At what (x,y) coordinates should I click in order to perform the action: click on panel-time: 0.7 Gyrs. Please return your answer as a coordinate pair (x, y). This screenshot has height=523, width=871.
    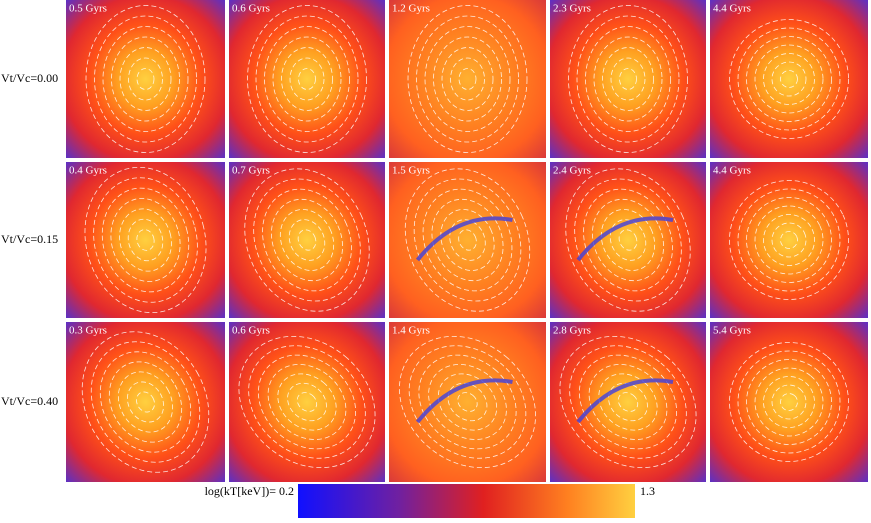
    Looking at the image, I should click on (251, 171).